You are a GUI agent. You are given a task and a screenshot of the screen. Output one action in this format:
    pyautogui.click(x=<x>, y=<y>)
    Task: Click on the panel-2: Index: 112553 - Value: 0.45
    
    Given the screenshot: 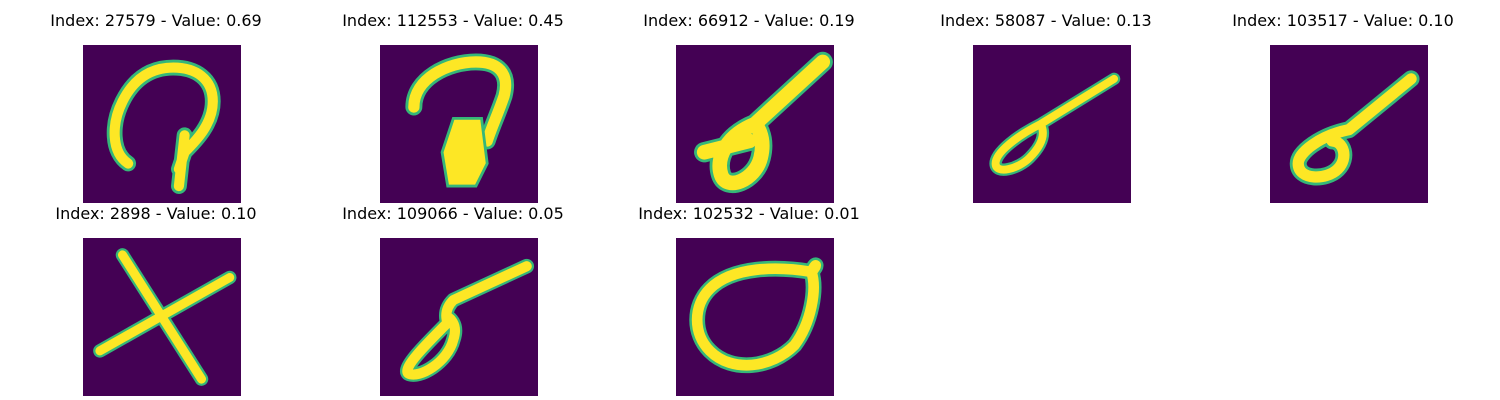 What is the action you would take?
    pyautogui.click(x=453, y=107)
    